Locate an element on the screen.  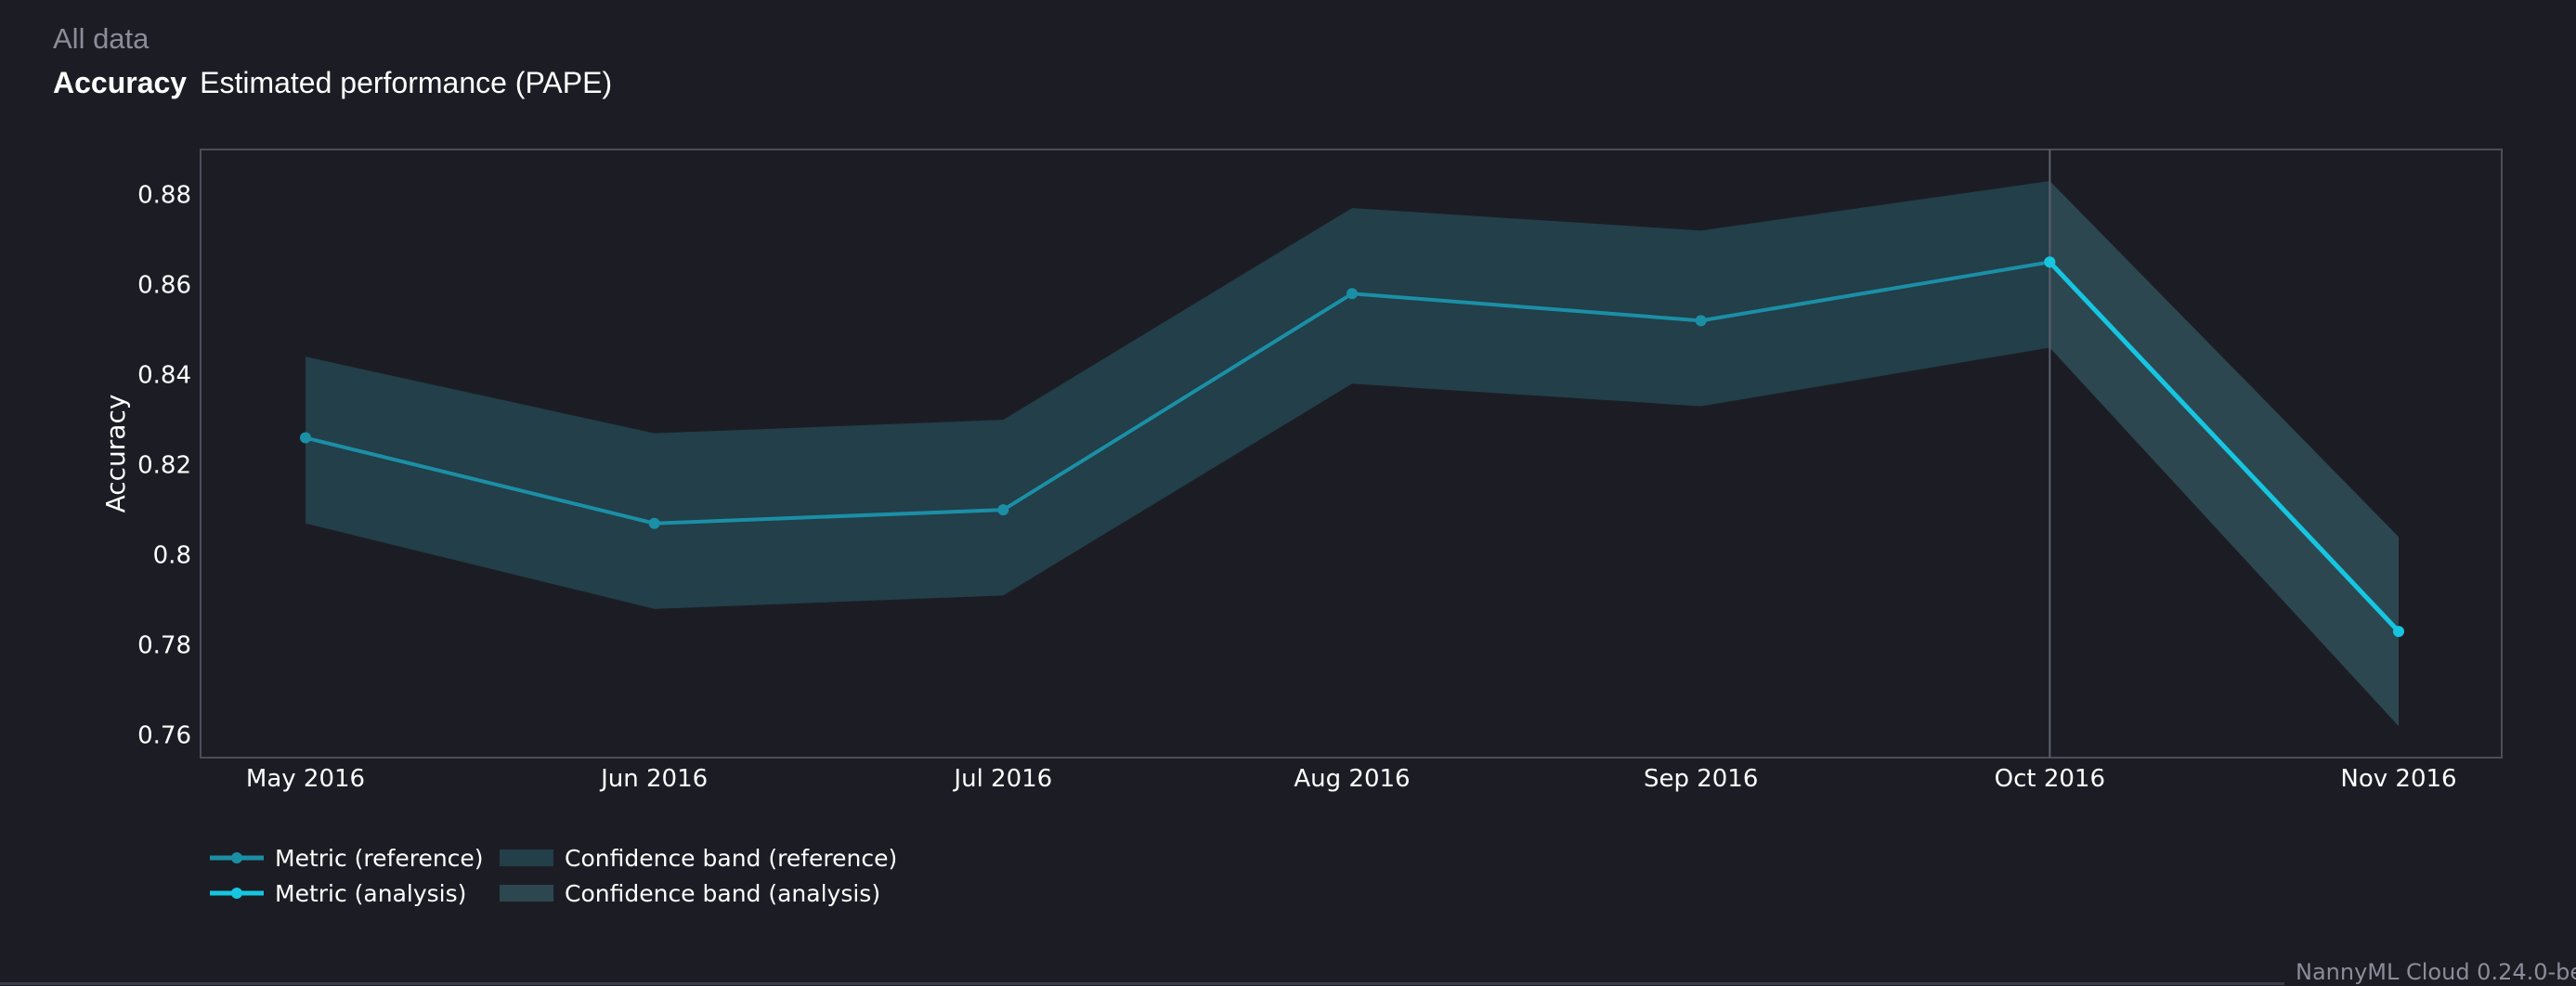
y-tick-label: 0.82 is located at coordinates (164, 466).